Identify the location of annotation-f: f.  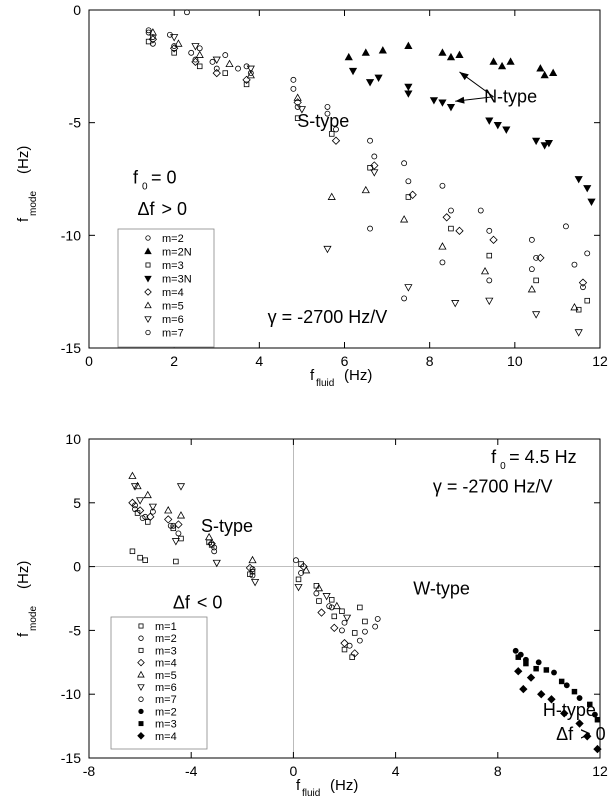
(494, 457).